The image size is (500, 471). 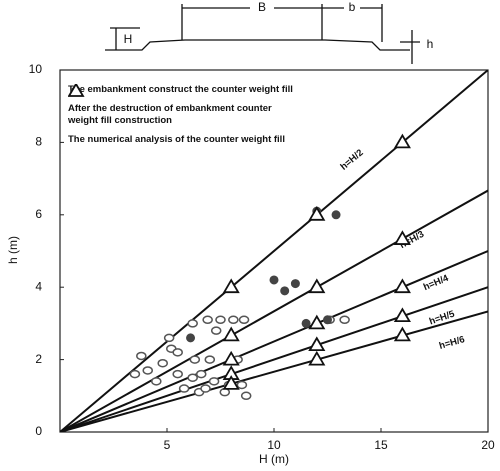 What do you see at coordinates (128, 39) in the screenshot?
I see `diagram-label: H` at bounding box center [128, 39].